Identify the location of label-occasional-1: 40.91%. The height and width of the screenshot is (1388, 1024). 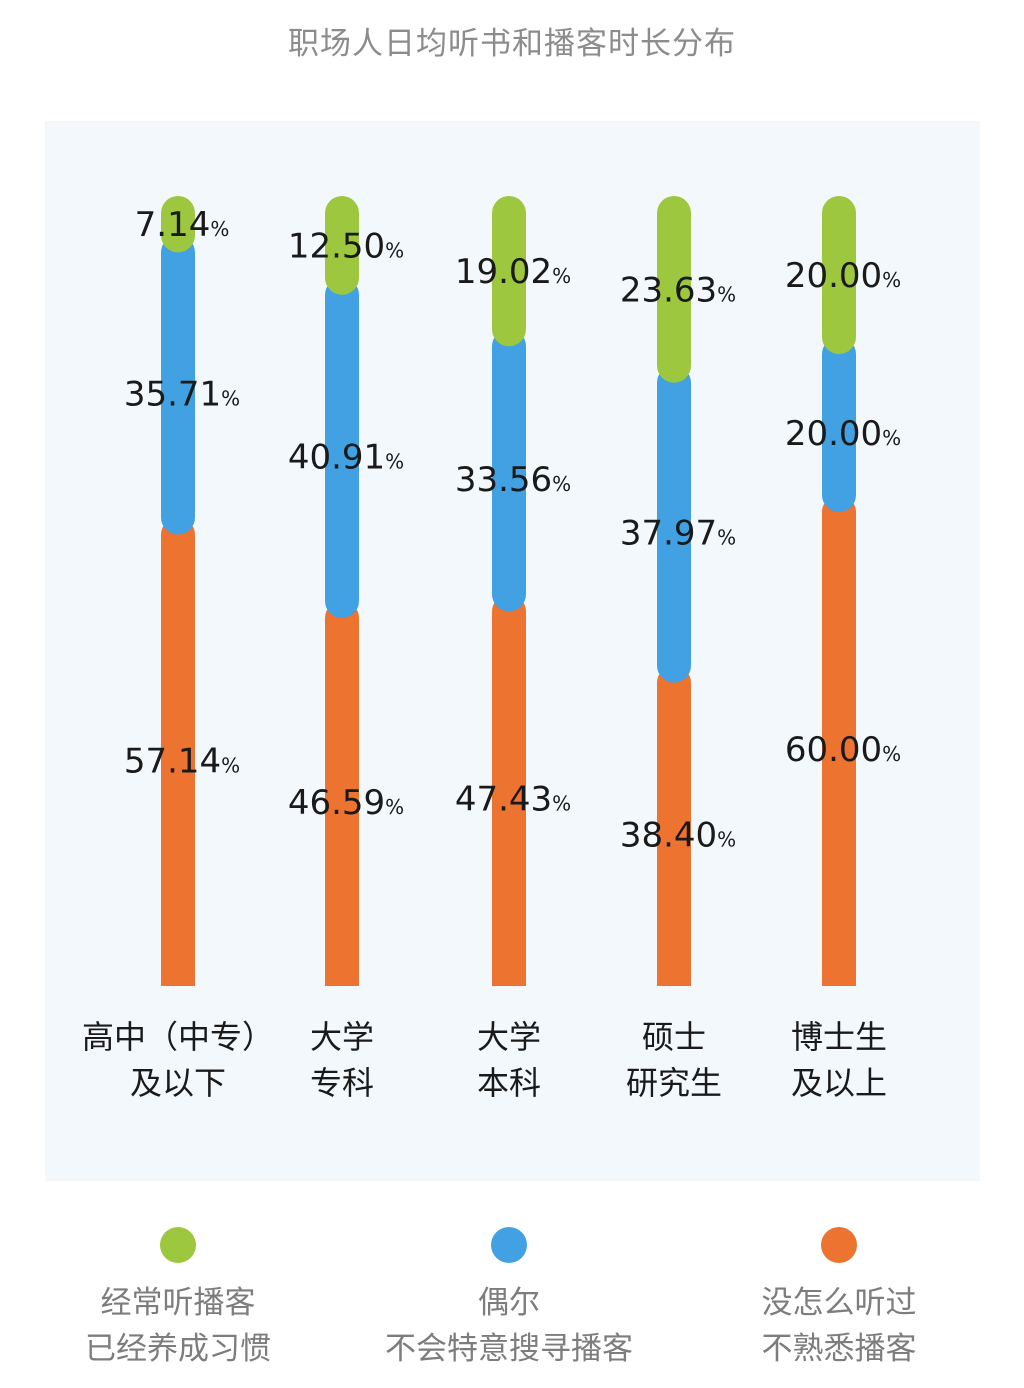
(346, 457).